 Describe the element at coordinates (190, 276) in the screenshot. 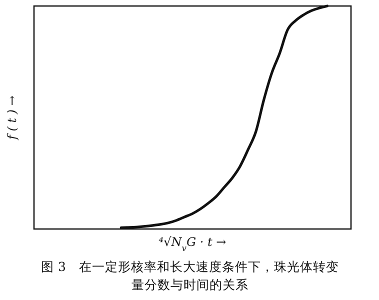

I see `text: 图 3 在一定形核率和长大速度条件下，珠光体转变量分数与时间的关系` at that location.